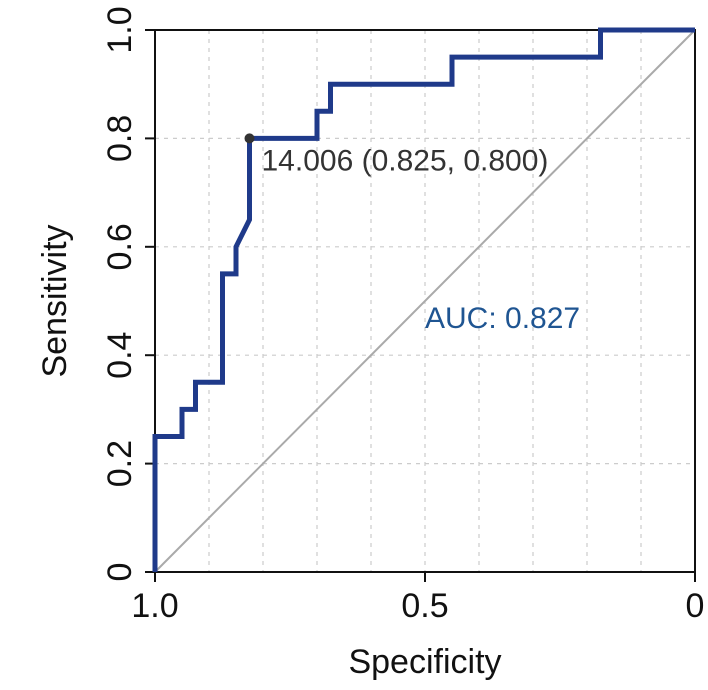 The image size is (708, 690). What do you see at coordinates (249, 138) in the screenshot?
I see `threshold-point` at bounding box center [249, 138].